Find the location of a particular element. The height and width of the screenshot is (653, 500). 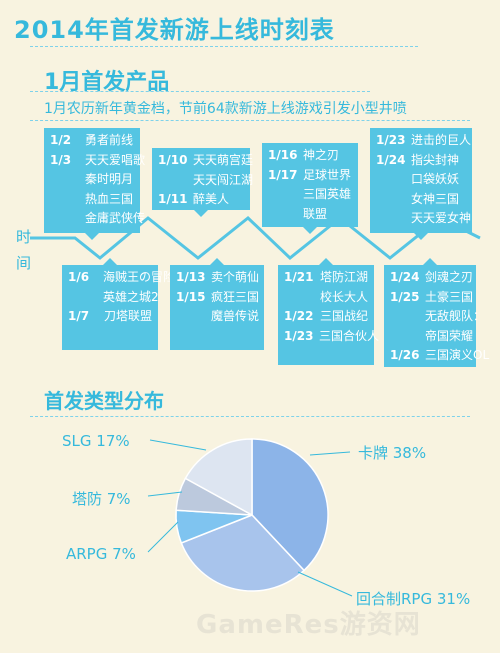

entry-game: 天天爱唱歌 is located at coordinates (115, 159).